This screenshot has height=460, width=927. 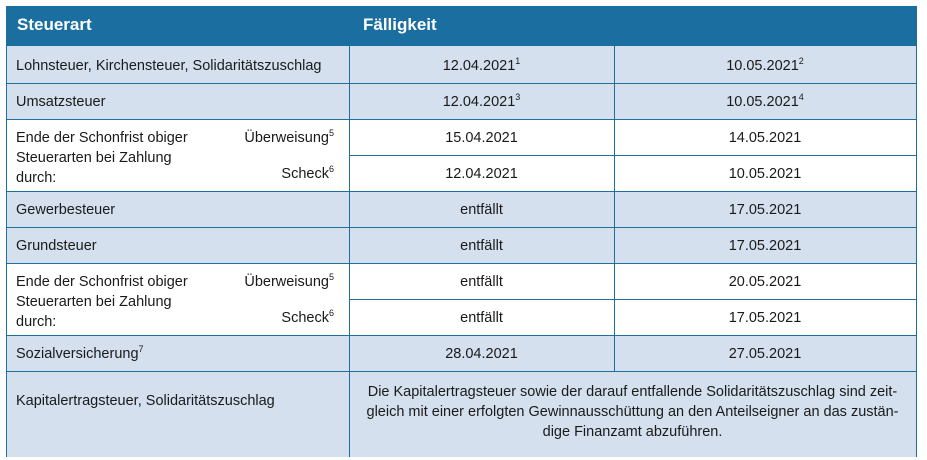 What do you see at coordinates (461, 26) in the screenshot?
I see `table-header: Steuerart Fälligkeit` at bounding box center [461, 26].